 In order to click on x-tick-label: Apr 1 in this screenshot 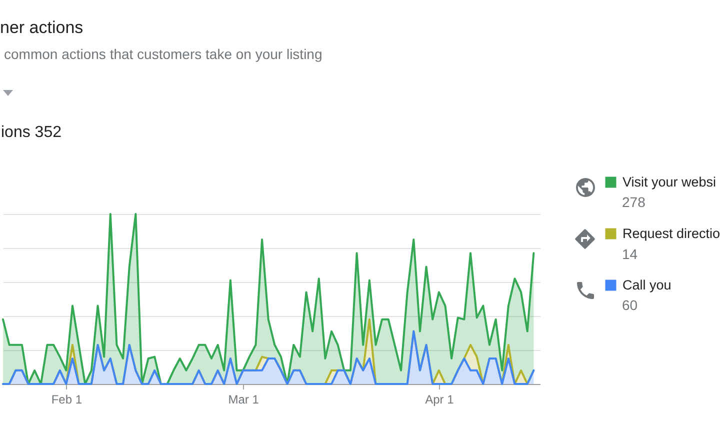, I will do `click(439, 399)`.